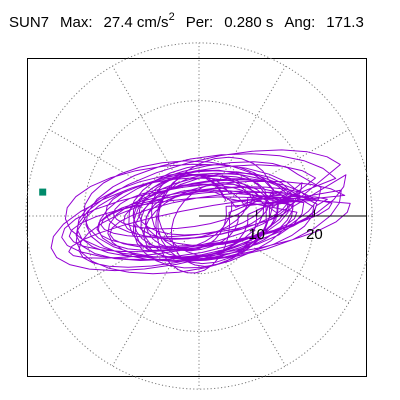 This screenshot has width=400, height=400. I want to click on period-label: Per:, so click(199, 22).